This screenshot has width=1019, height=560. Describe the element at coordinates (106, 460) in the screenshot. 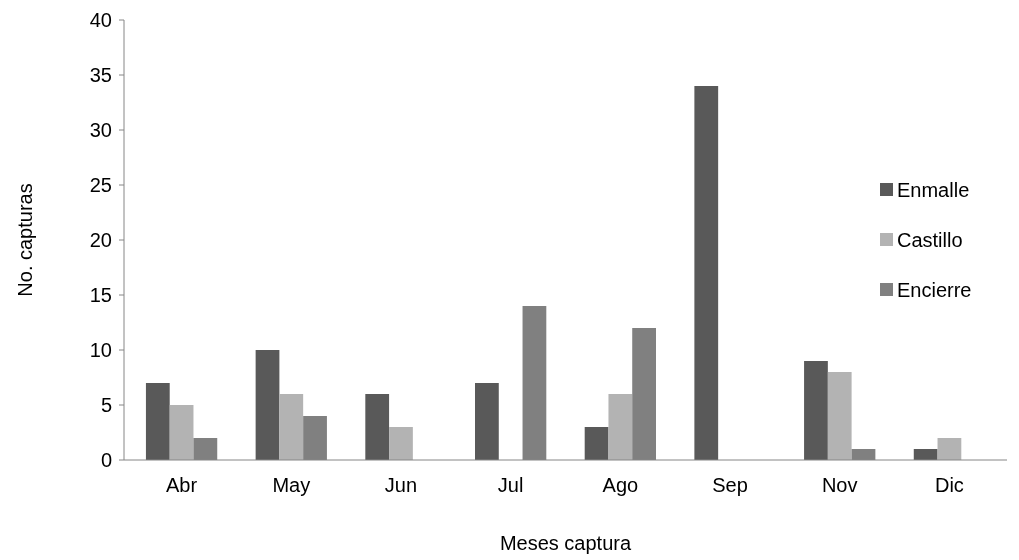

I see `y-tick-label: 0` at that location.